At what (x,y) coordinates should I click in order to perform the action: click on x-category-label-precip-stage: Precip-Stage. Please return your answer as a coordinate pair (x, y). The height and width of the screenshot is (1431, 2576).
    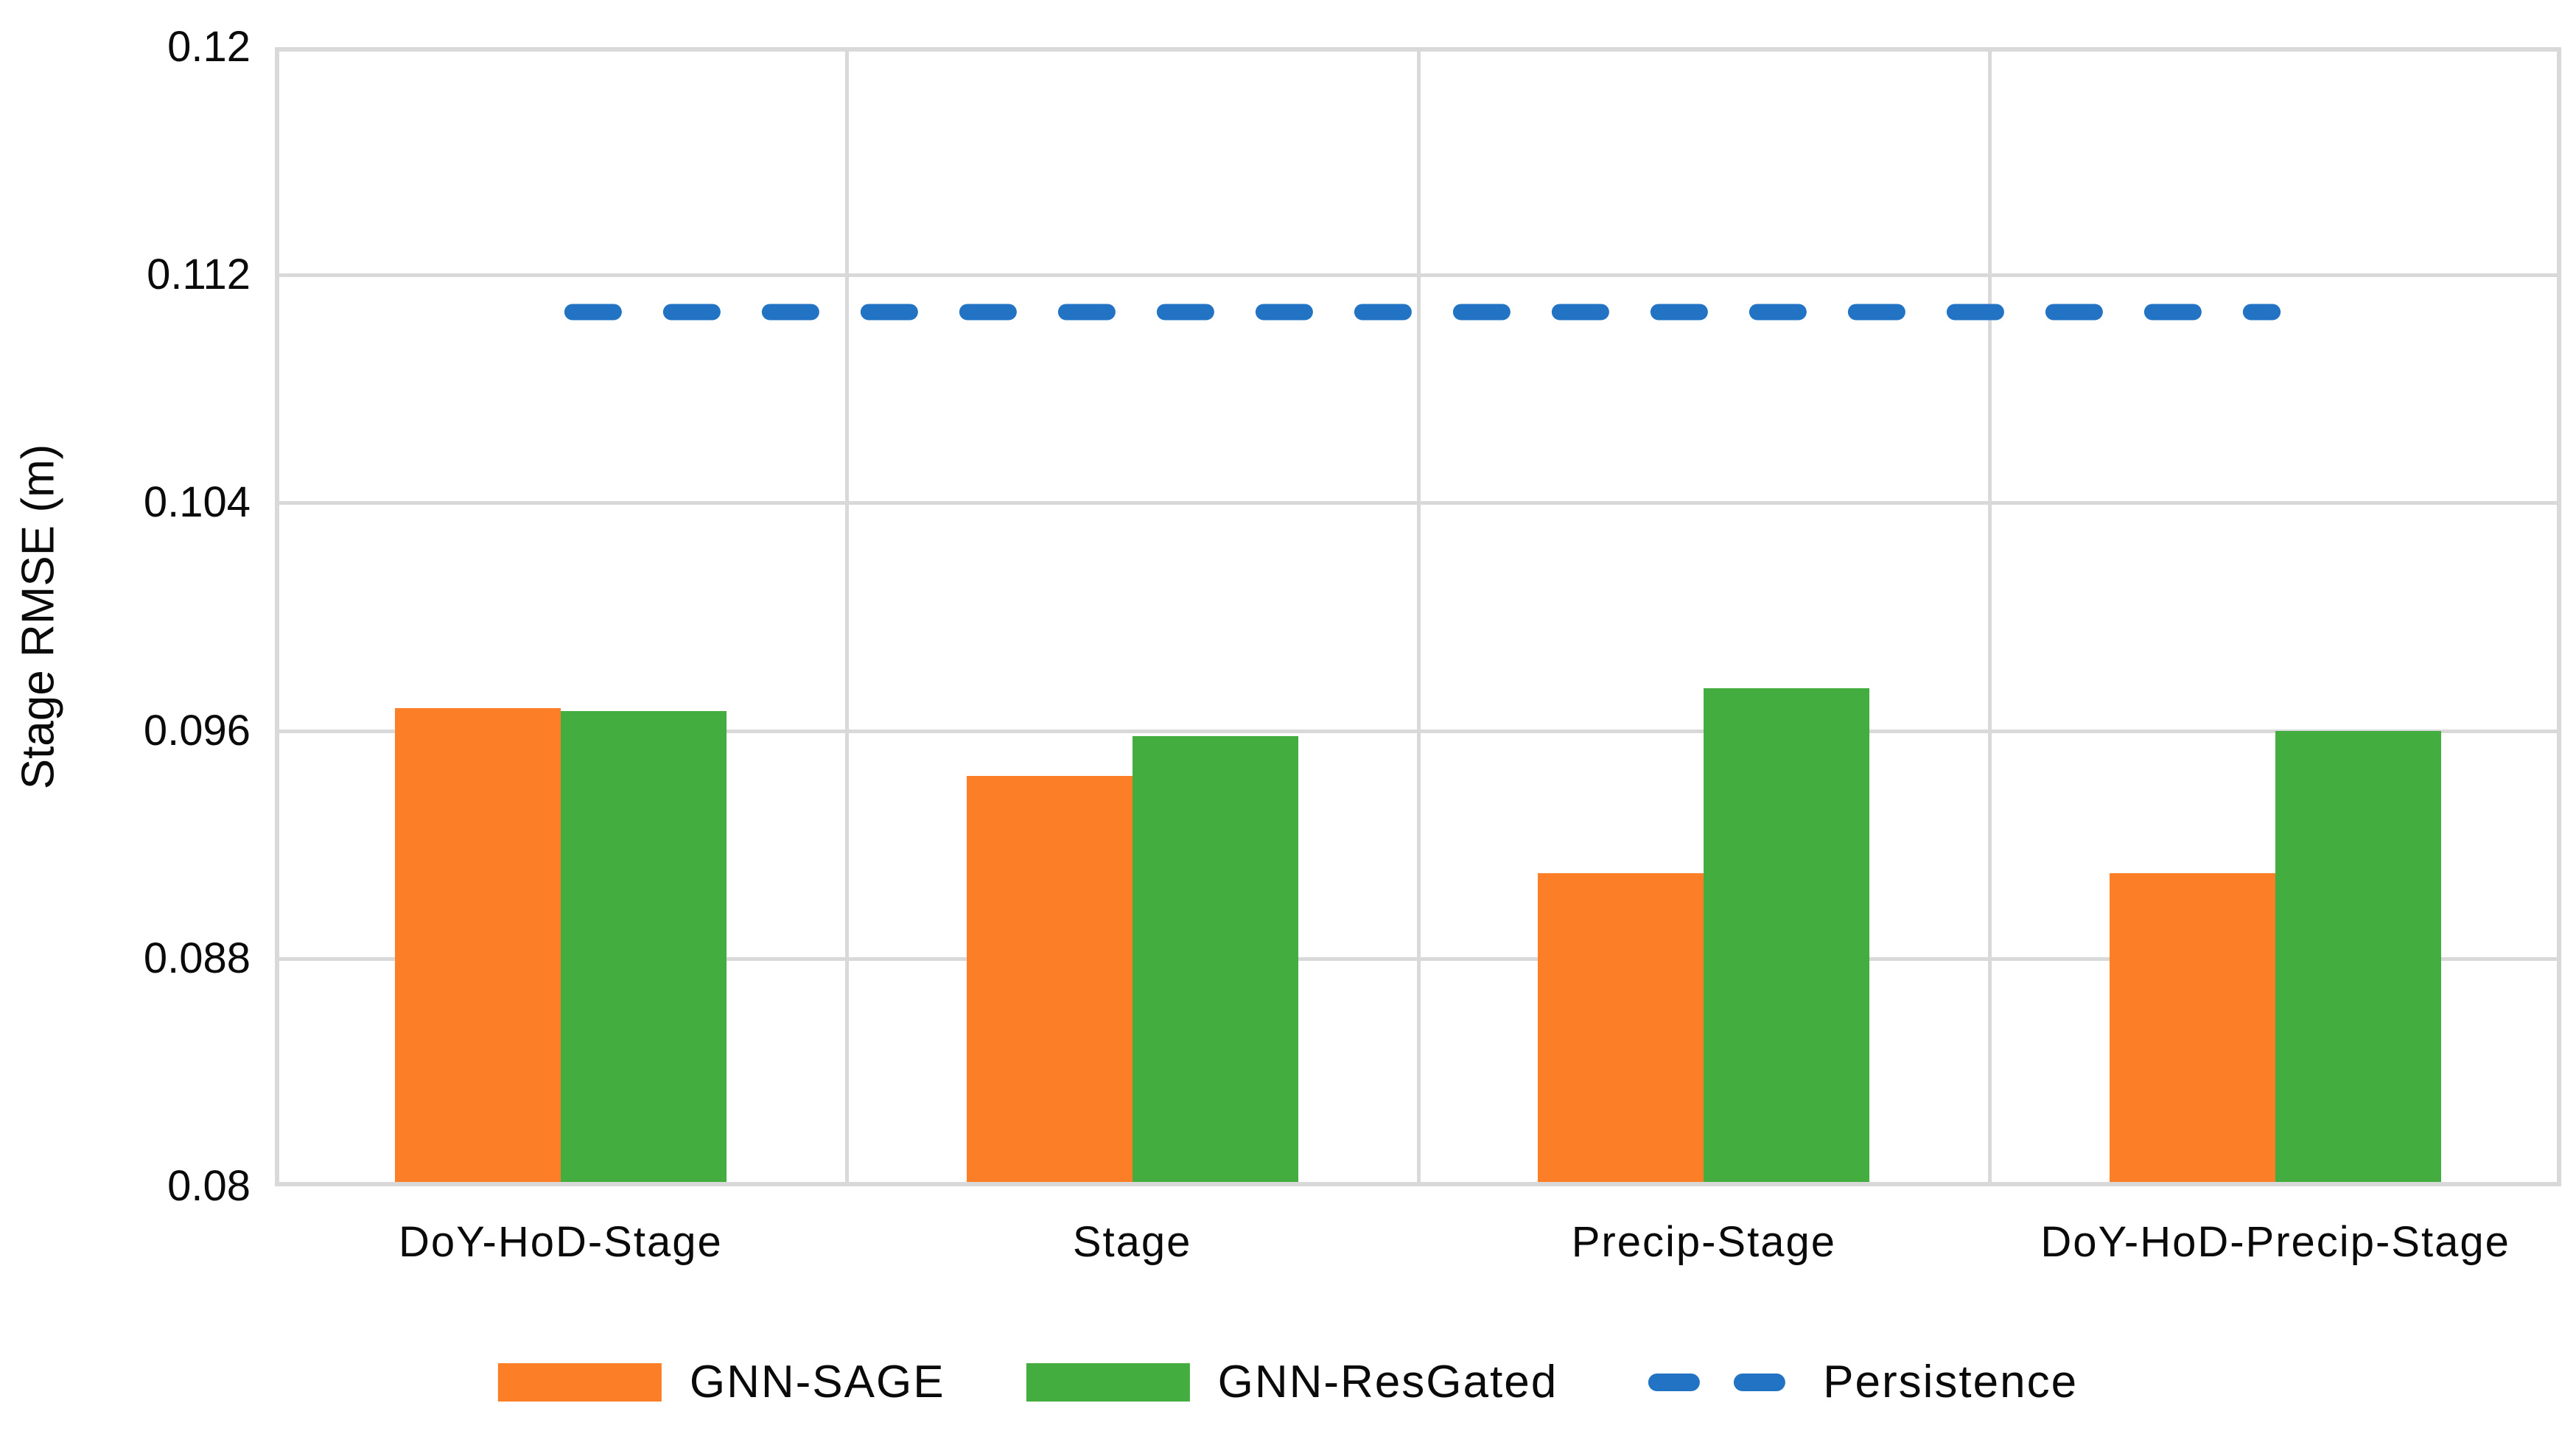
    Looking at the image, I should click on (1704, 1242).